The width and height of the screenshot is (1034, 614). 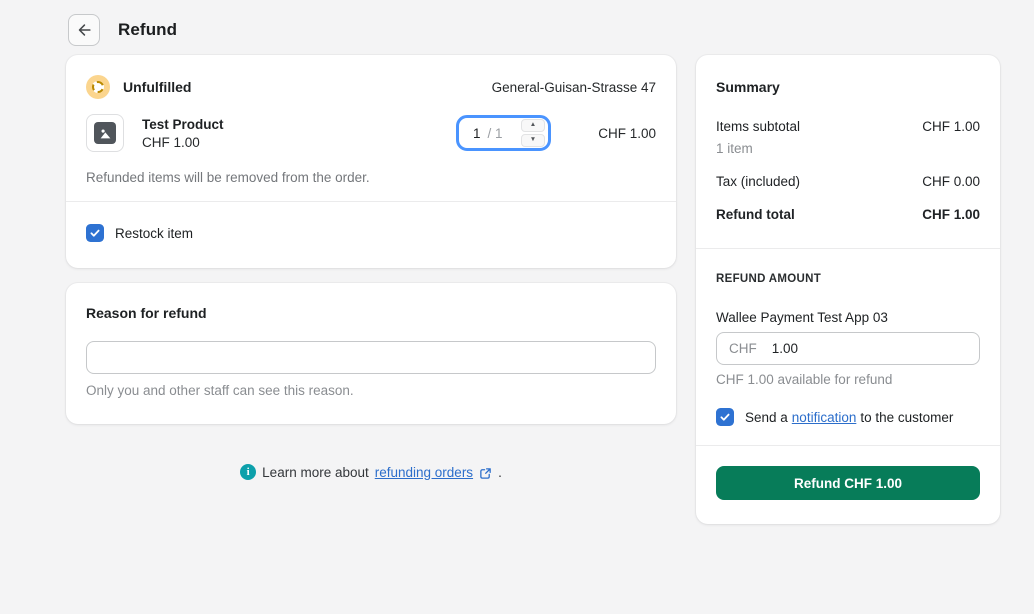 I want to click on fulfillment-header: Unfulfilled General-Guisan-Strasse 47, so click(x=371, y=87).